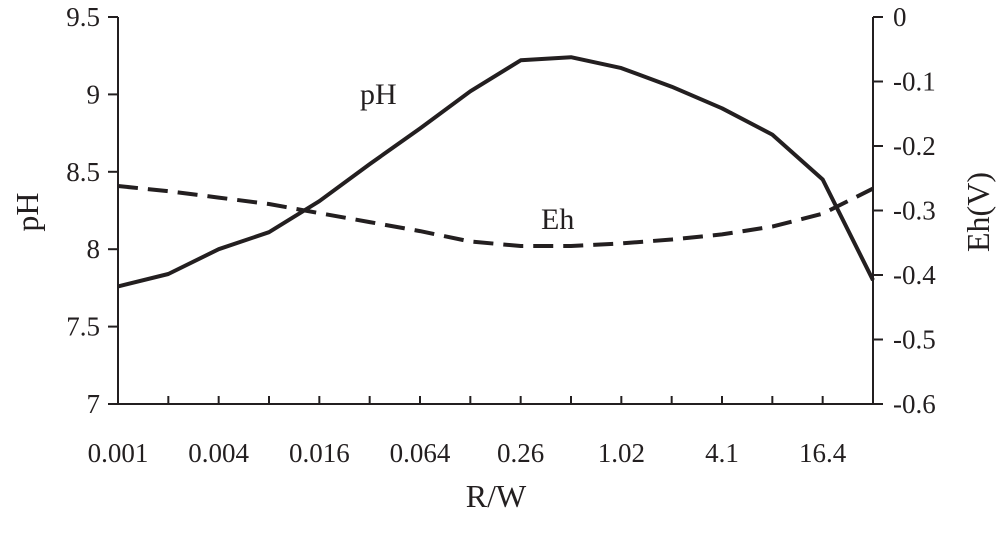 This screenshot has height=538, width=1005. What do you see at coordinates (83, 17) in the screenshot?
I see `left-tick-label: 9.5` at bounding box center [83, 17].